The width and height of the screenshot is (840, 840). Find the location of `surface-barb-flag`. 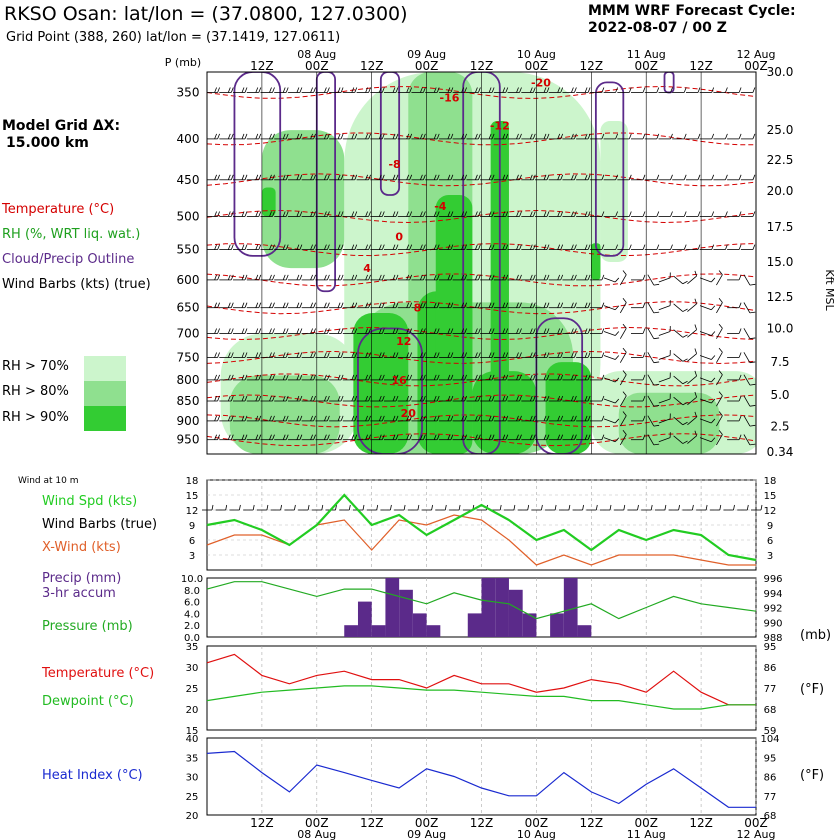

surface-barb-flag is located at coordinates (500, 507).